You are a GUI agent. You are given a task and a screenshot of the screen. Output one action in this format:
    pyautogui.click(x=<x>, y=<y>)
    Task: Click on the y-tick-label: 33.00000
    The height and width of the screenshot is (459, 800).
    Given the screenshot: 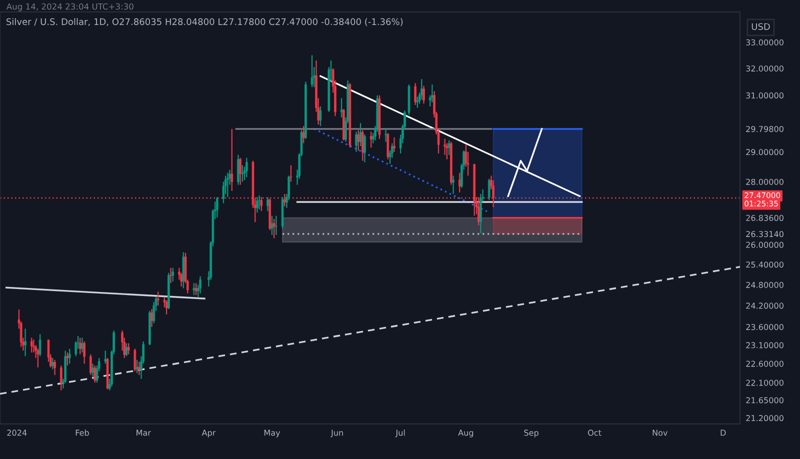 What is the action you would take?
    pyautogui.click(x=765, y=42)
    